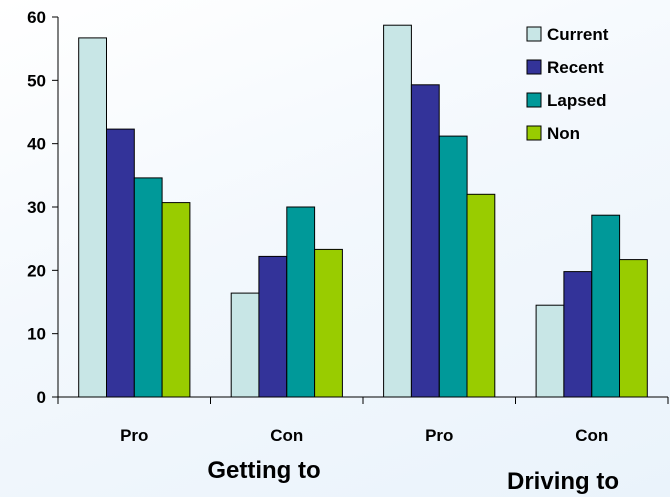  I want to click on group-label: Driving to, so click(563, 481).